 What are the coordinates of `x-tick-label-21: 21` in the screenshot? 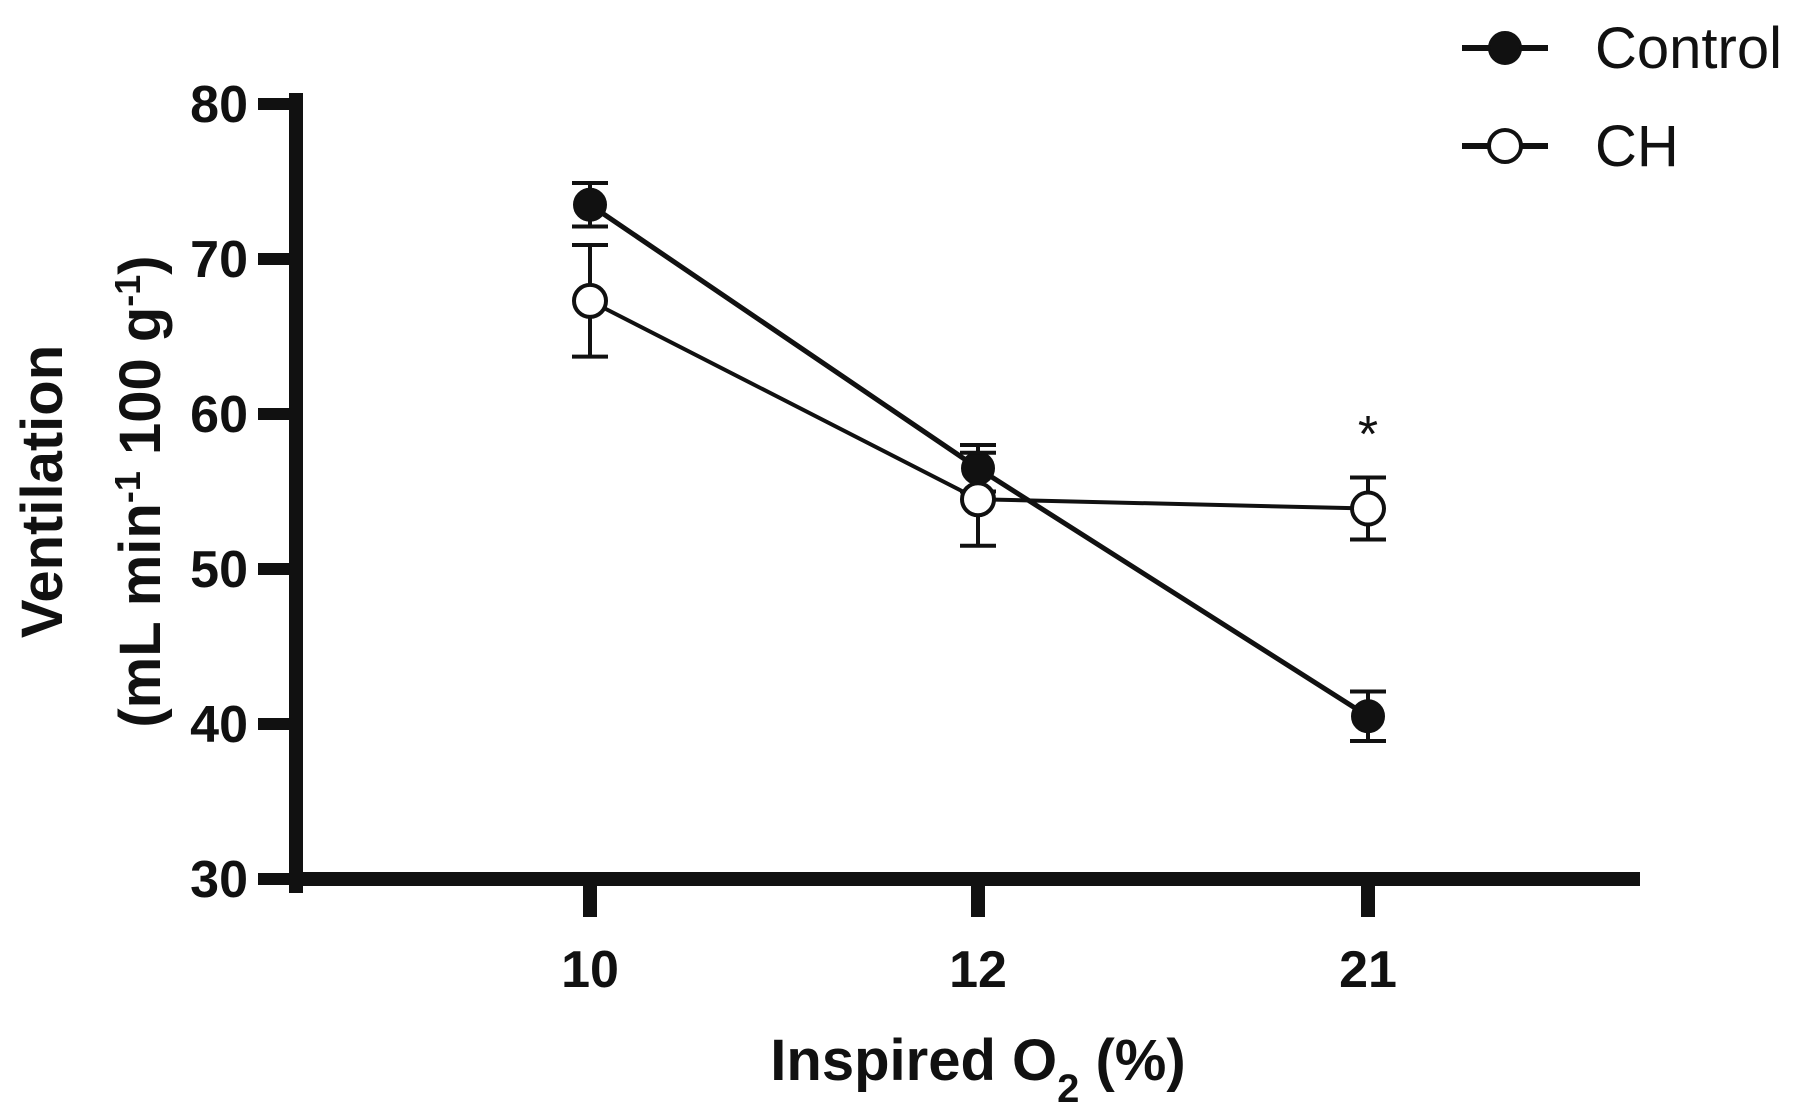 It's located at (1368, 970).